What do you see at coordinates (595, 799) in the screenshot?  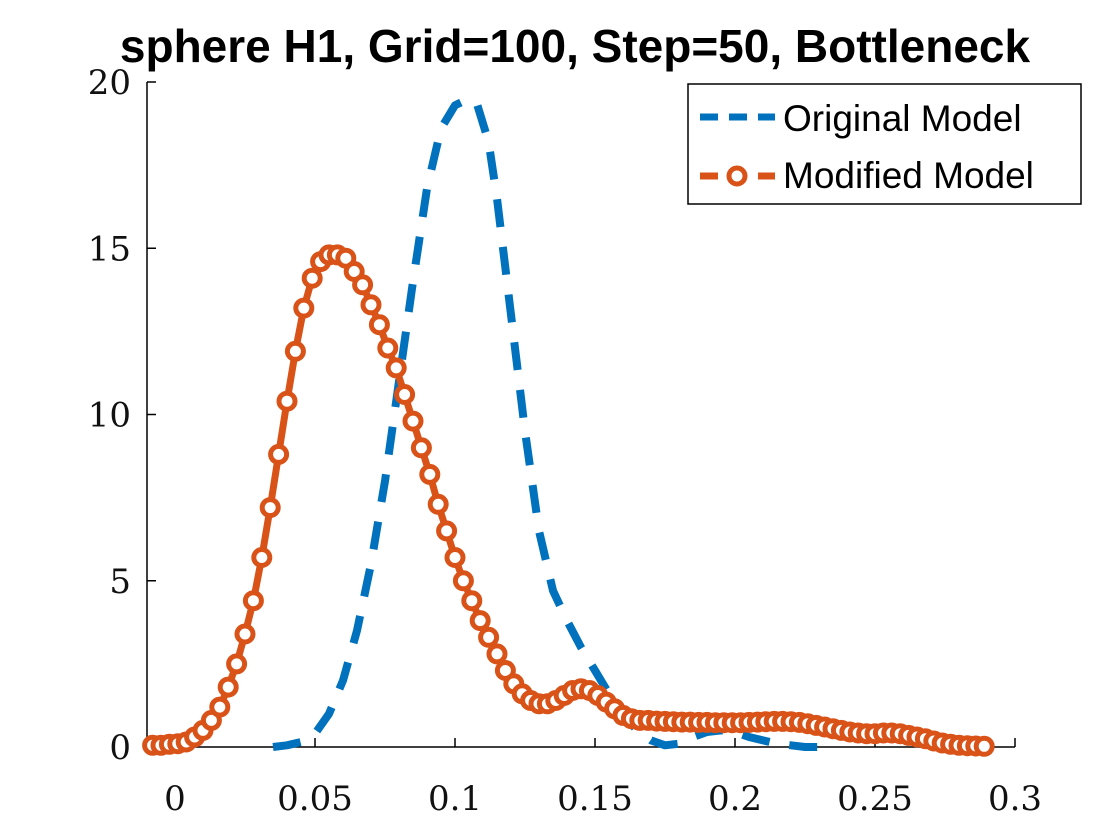 I see `x-tick-label: 0.15` at bounding box center [595, 799].